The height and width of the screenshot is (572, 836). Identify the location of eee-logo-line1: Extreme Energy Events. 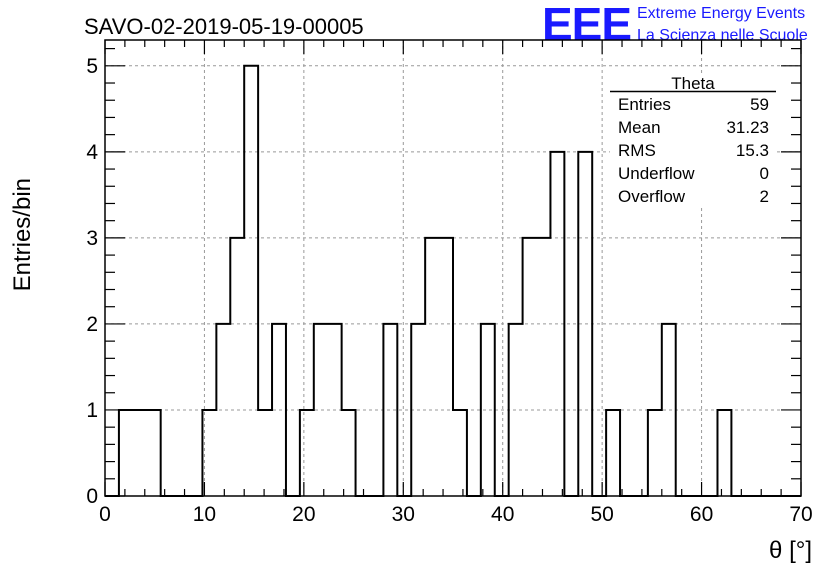
(721, 13).